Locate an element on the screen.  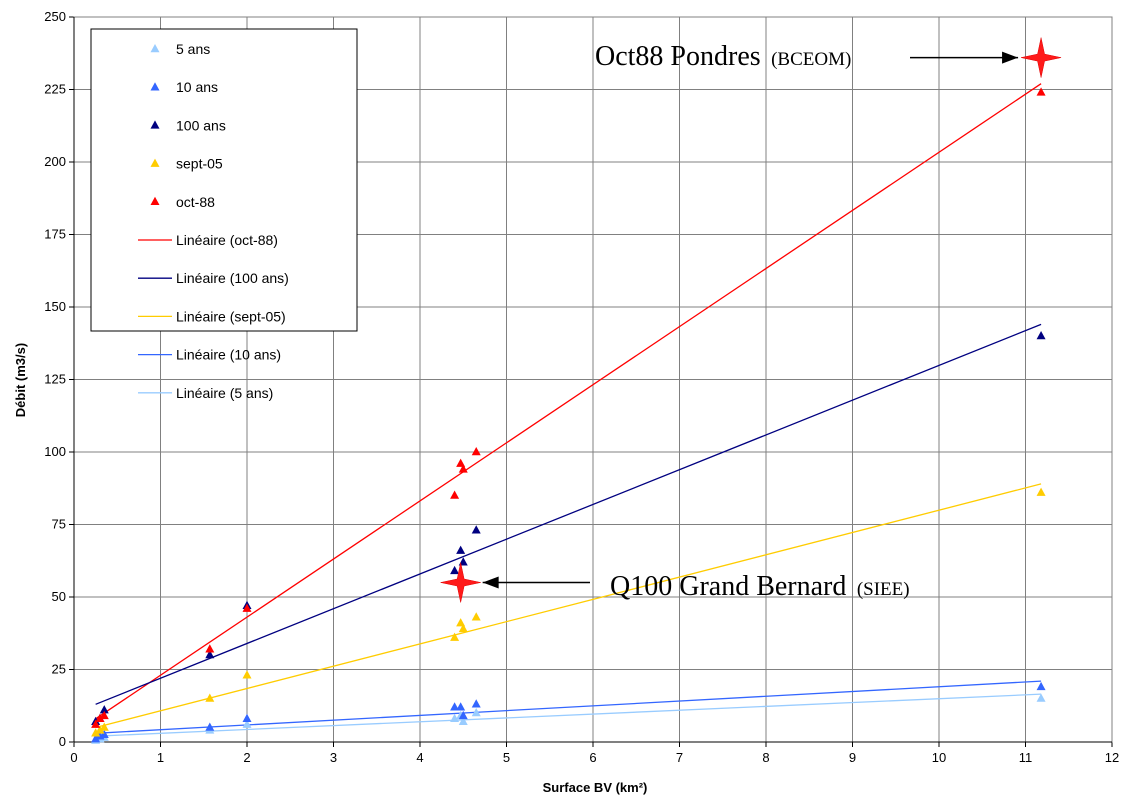
x-tick-label: 7 is located at coordinates (679, 757).